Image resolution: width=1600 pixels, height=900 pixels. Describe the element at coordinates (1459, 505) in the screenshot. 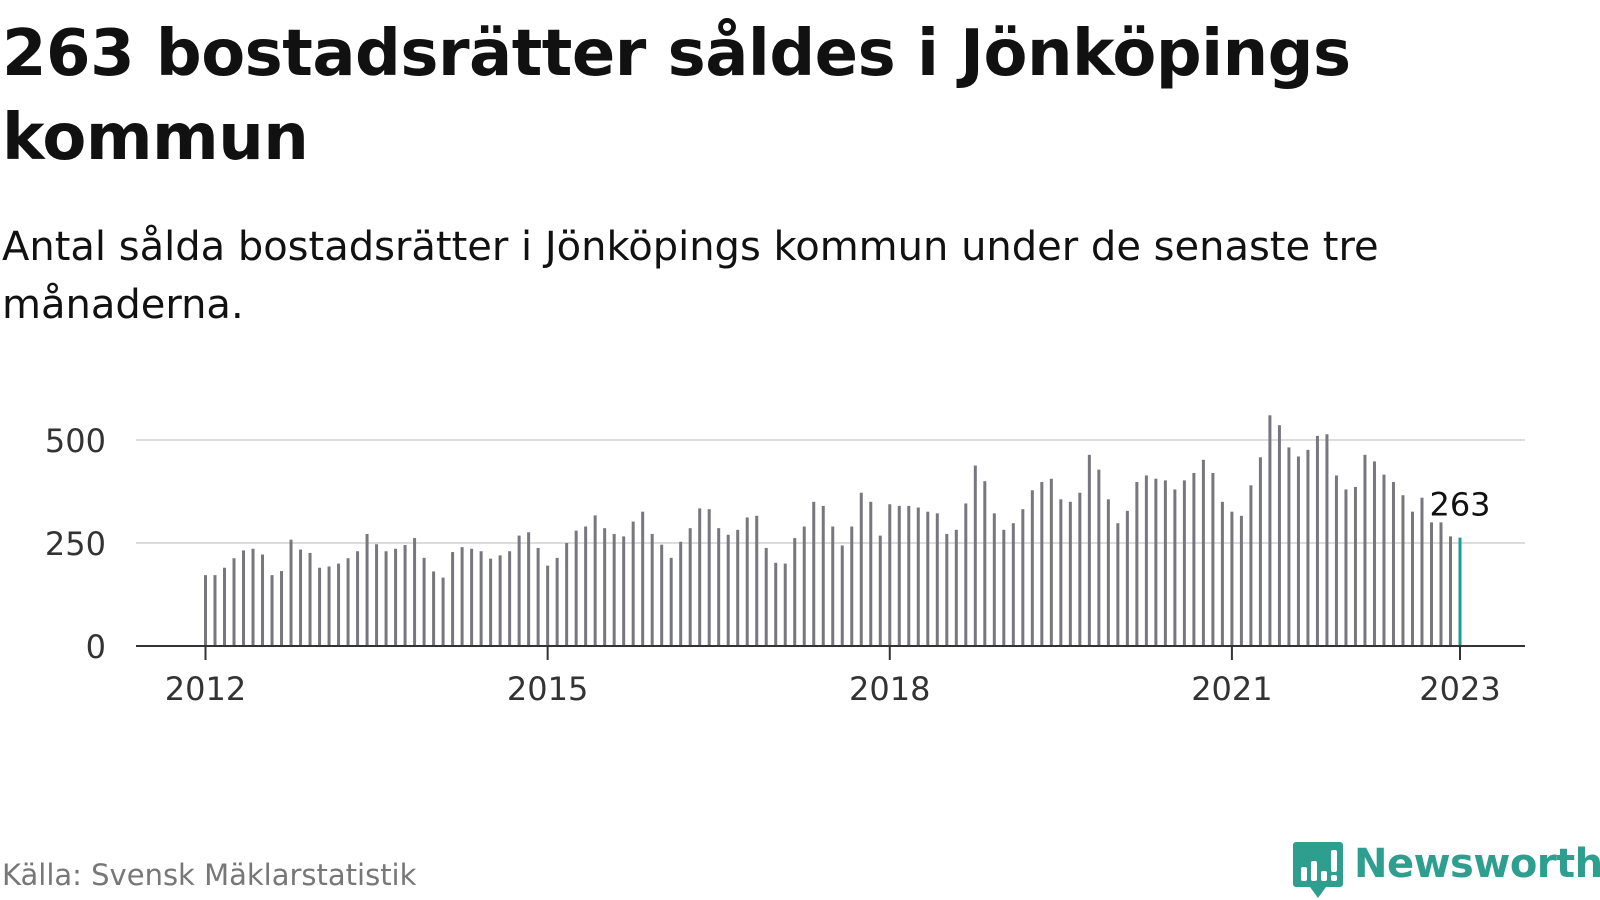

I see `data-label-latest: 263` at that location.